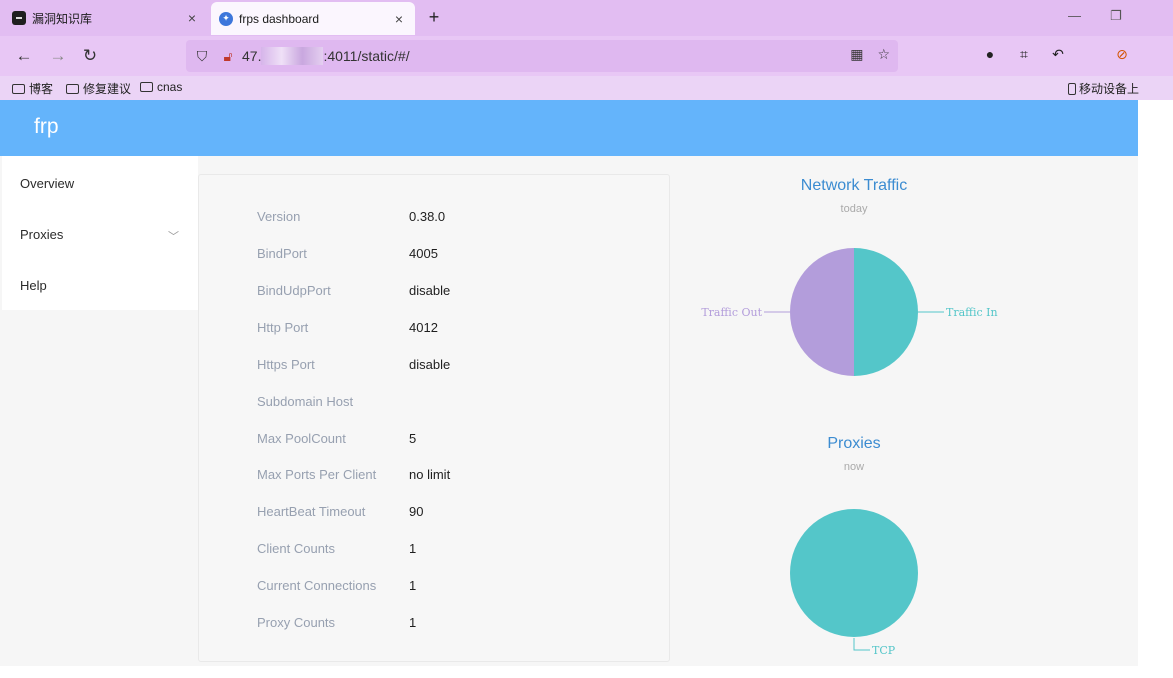  Describe the element at coordinates (883, 54) in the screenshot. I see `bookmark-star-icon: ☆` at that location.